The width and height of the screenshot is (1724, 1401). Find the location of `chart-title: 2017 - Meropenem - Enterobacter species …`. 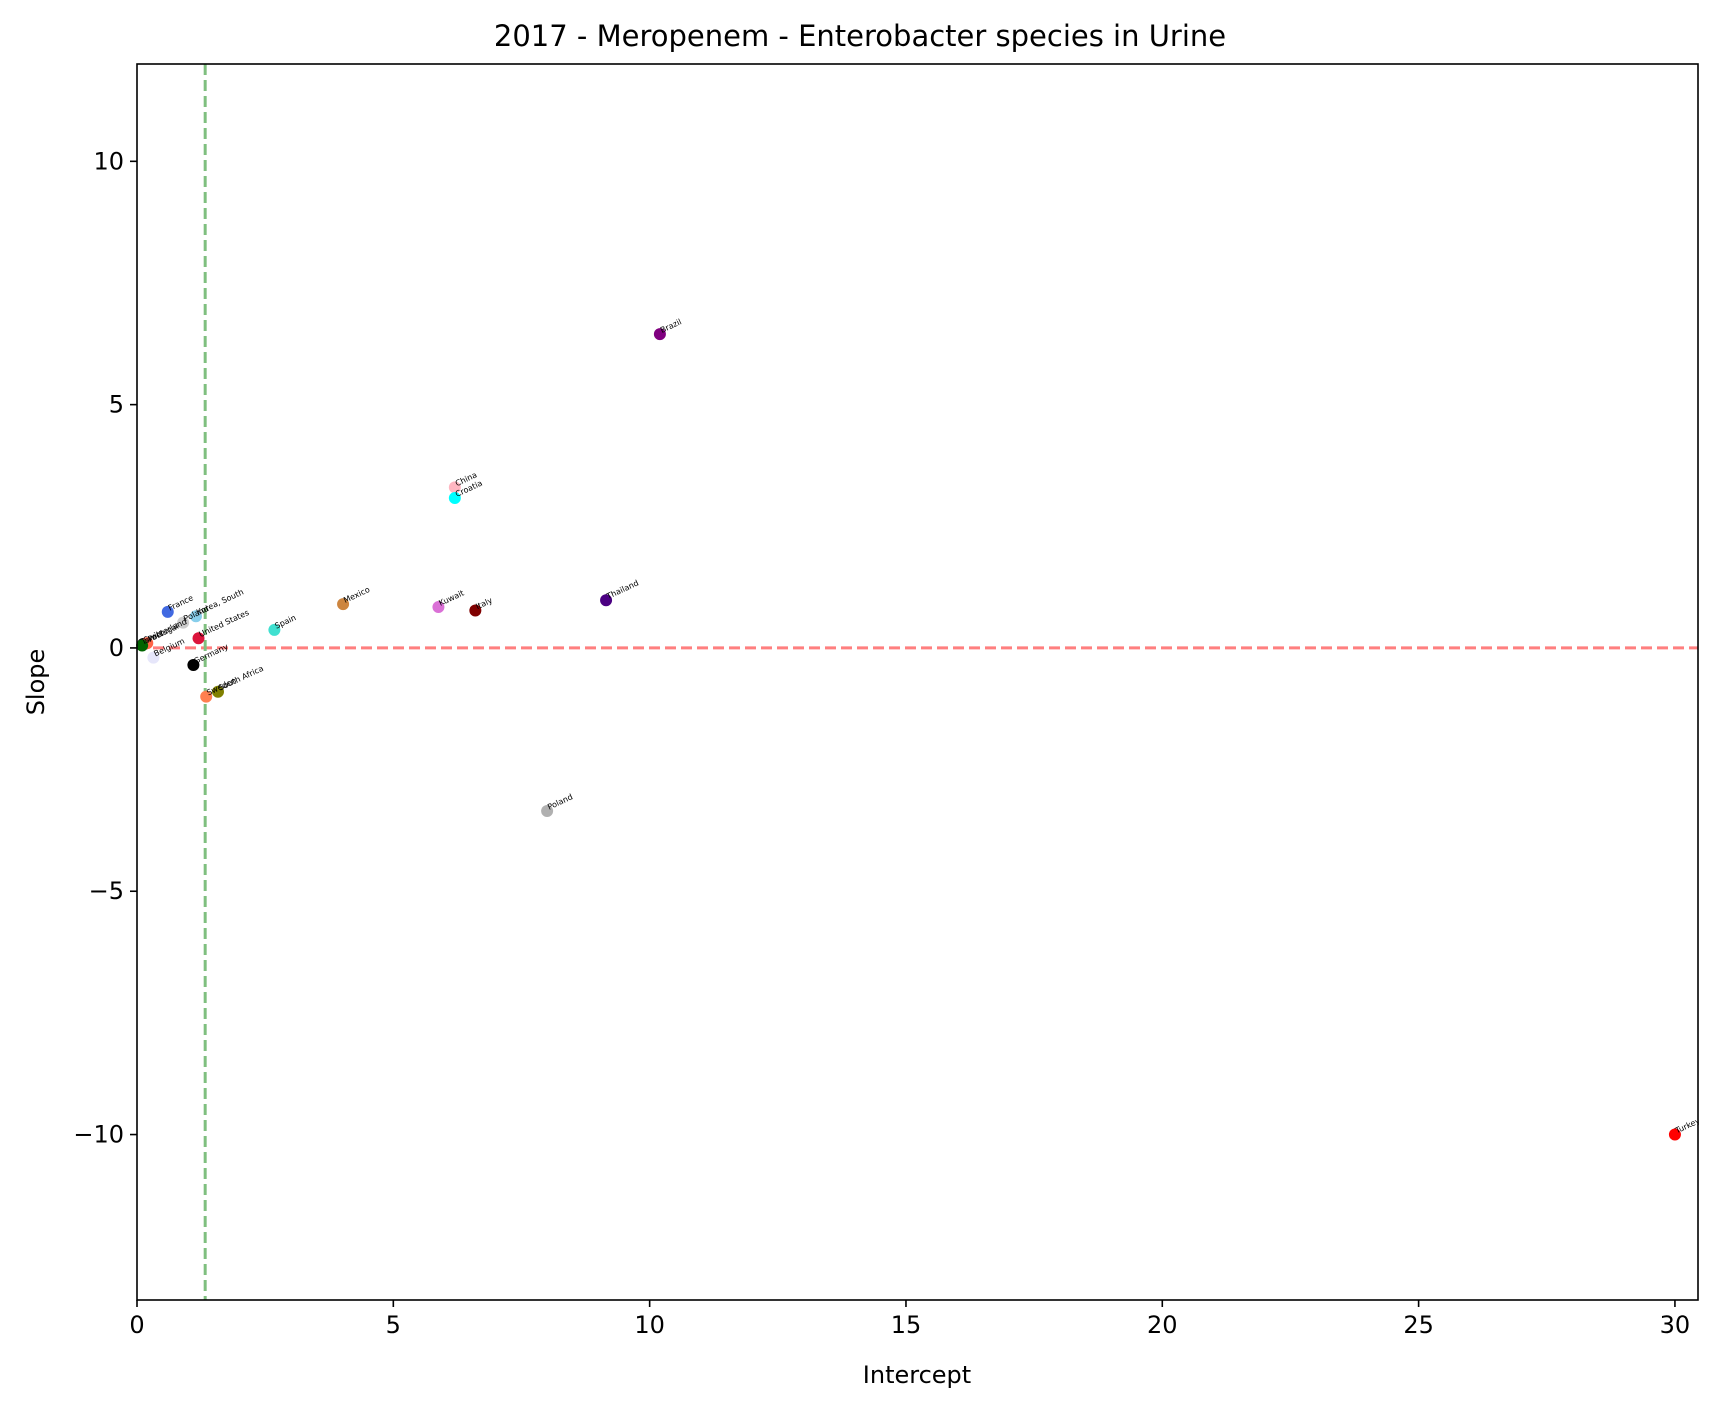

chart-title: 2017 - Meropenem - Enterobacter species … is located at coordinates (860, 36).